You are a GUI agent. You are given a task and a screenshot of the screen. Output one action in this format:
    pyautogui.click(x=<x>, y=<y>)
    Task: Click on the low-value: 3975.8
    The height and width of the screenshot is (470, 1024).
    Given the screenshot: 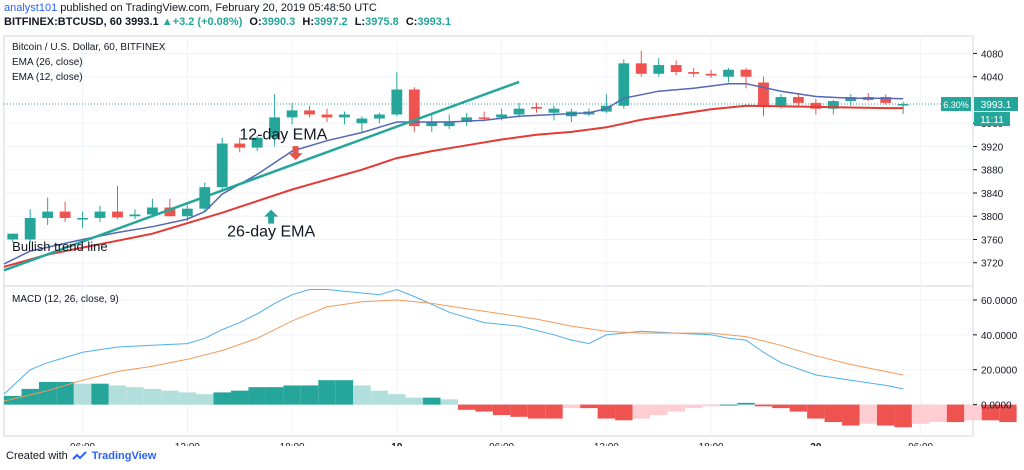 What is the action you would take?
    pyautogui.click(x=382, y=22)
    